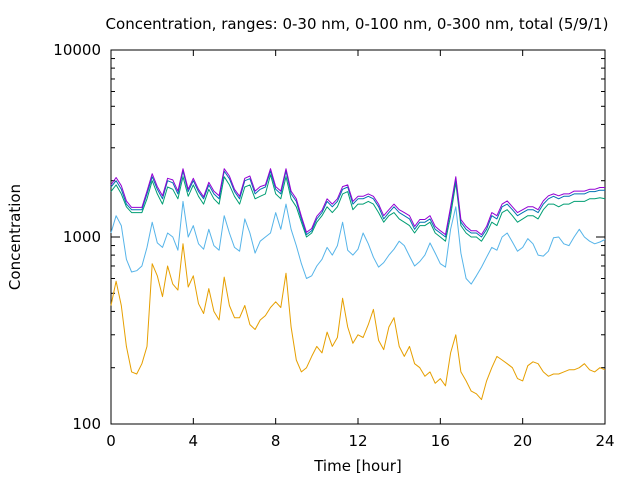  What do you see at coordinates (194, 441) in the screenshot?
I see `x-tick-label: 4` at bounding box center [194, 441].